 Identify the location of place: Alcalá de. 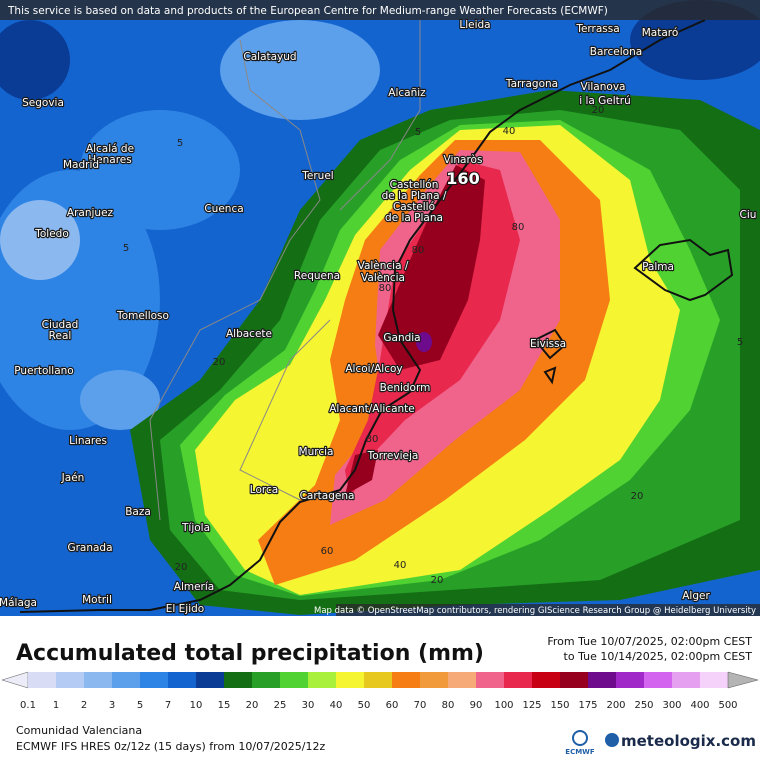
(110, 149).